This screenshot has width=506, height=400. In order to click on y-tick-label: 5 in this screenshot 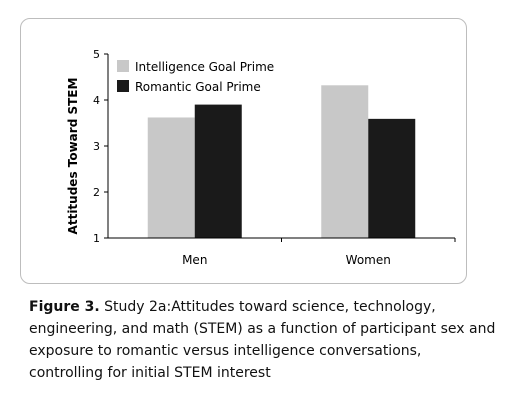, I will do `click(96, 54)`.